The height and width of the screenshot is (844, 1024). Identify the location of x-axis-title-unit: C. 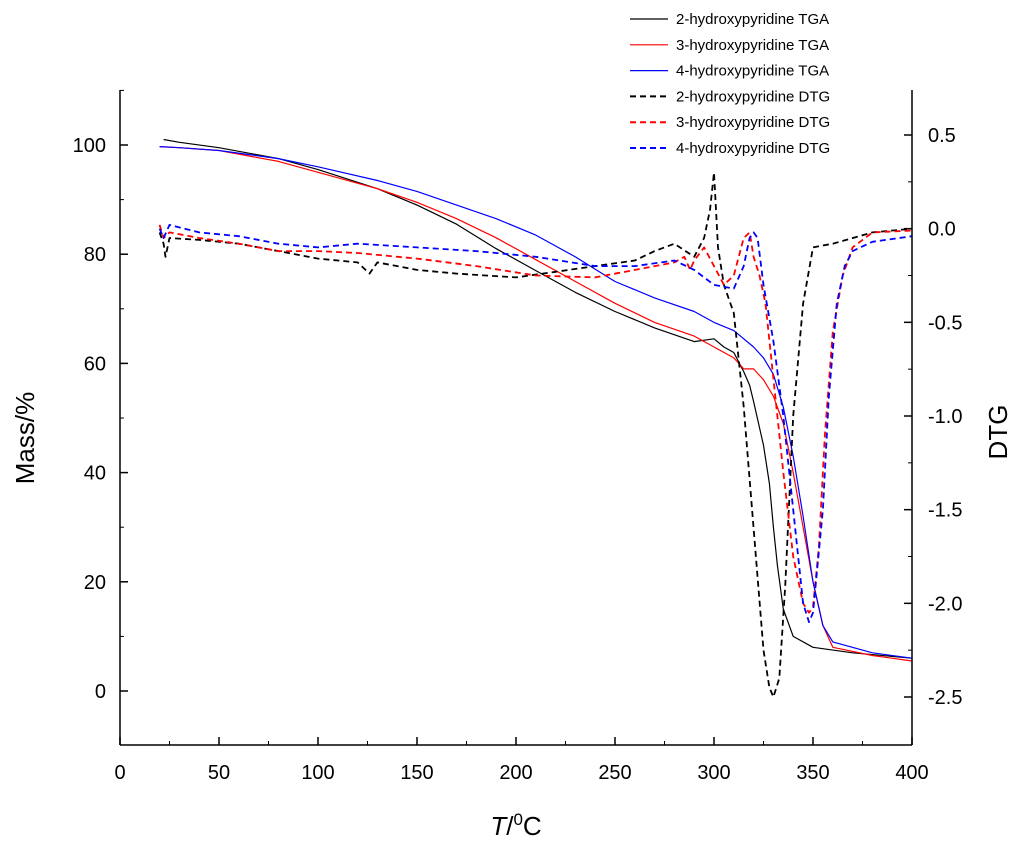
(532, 826).